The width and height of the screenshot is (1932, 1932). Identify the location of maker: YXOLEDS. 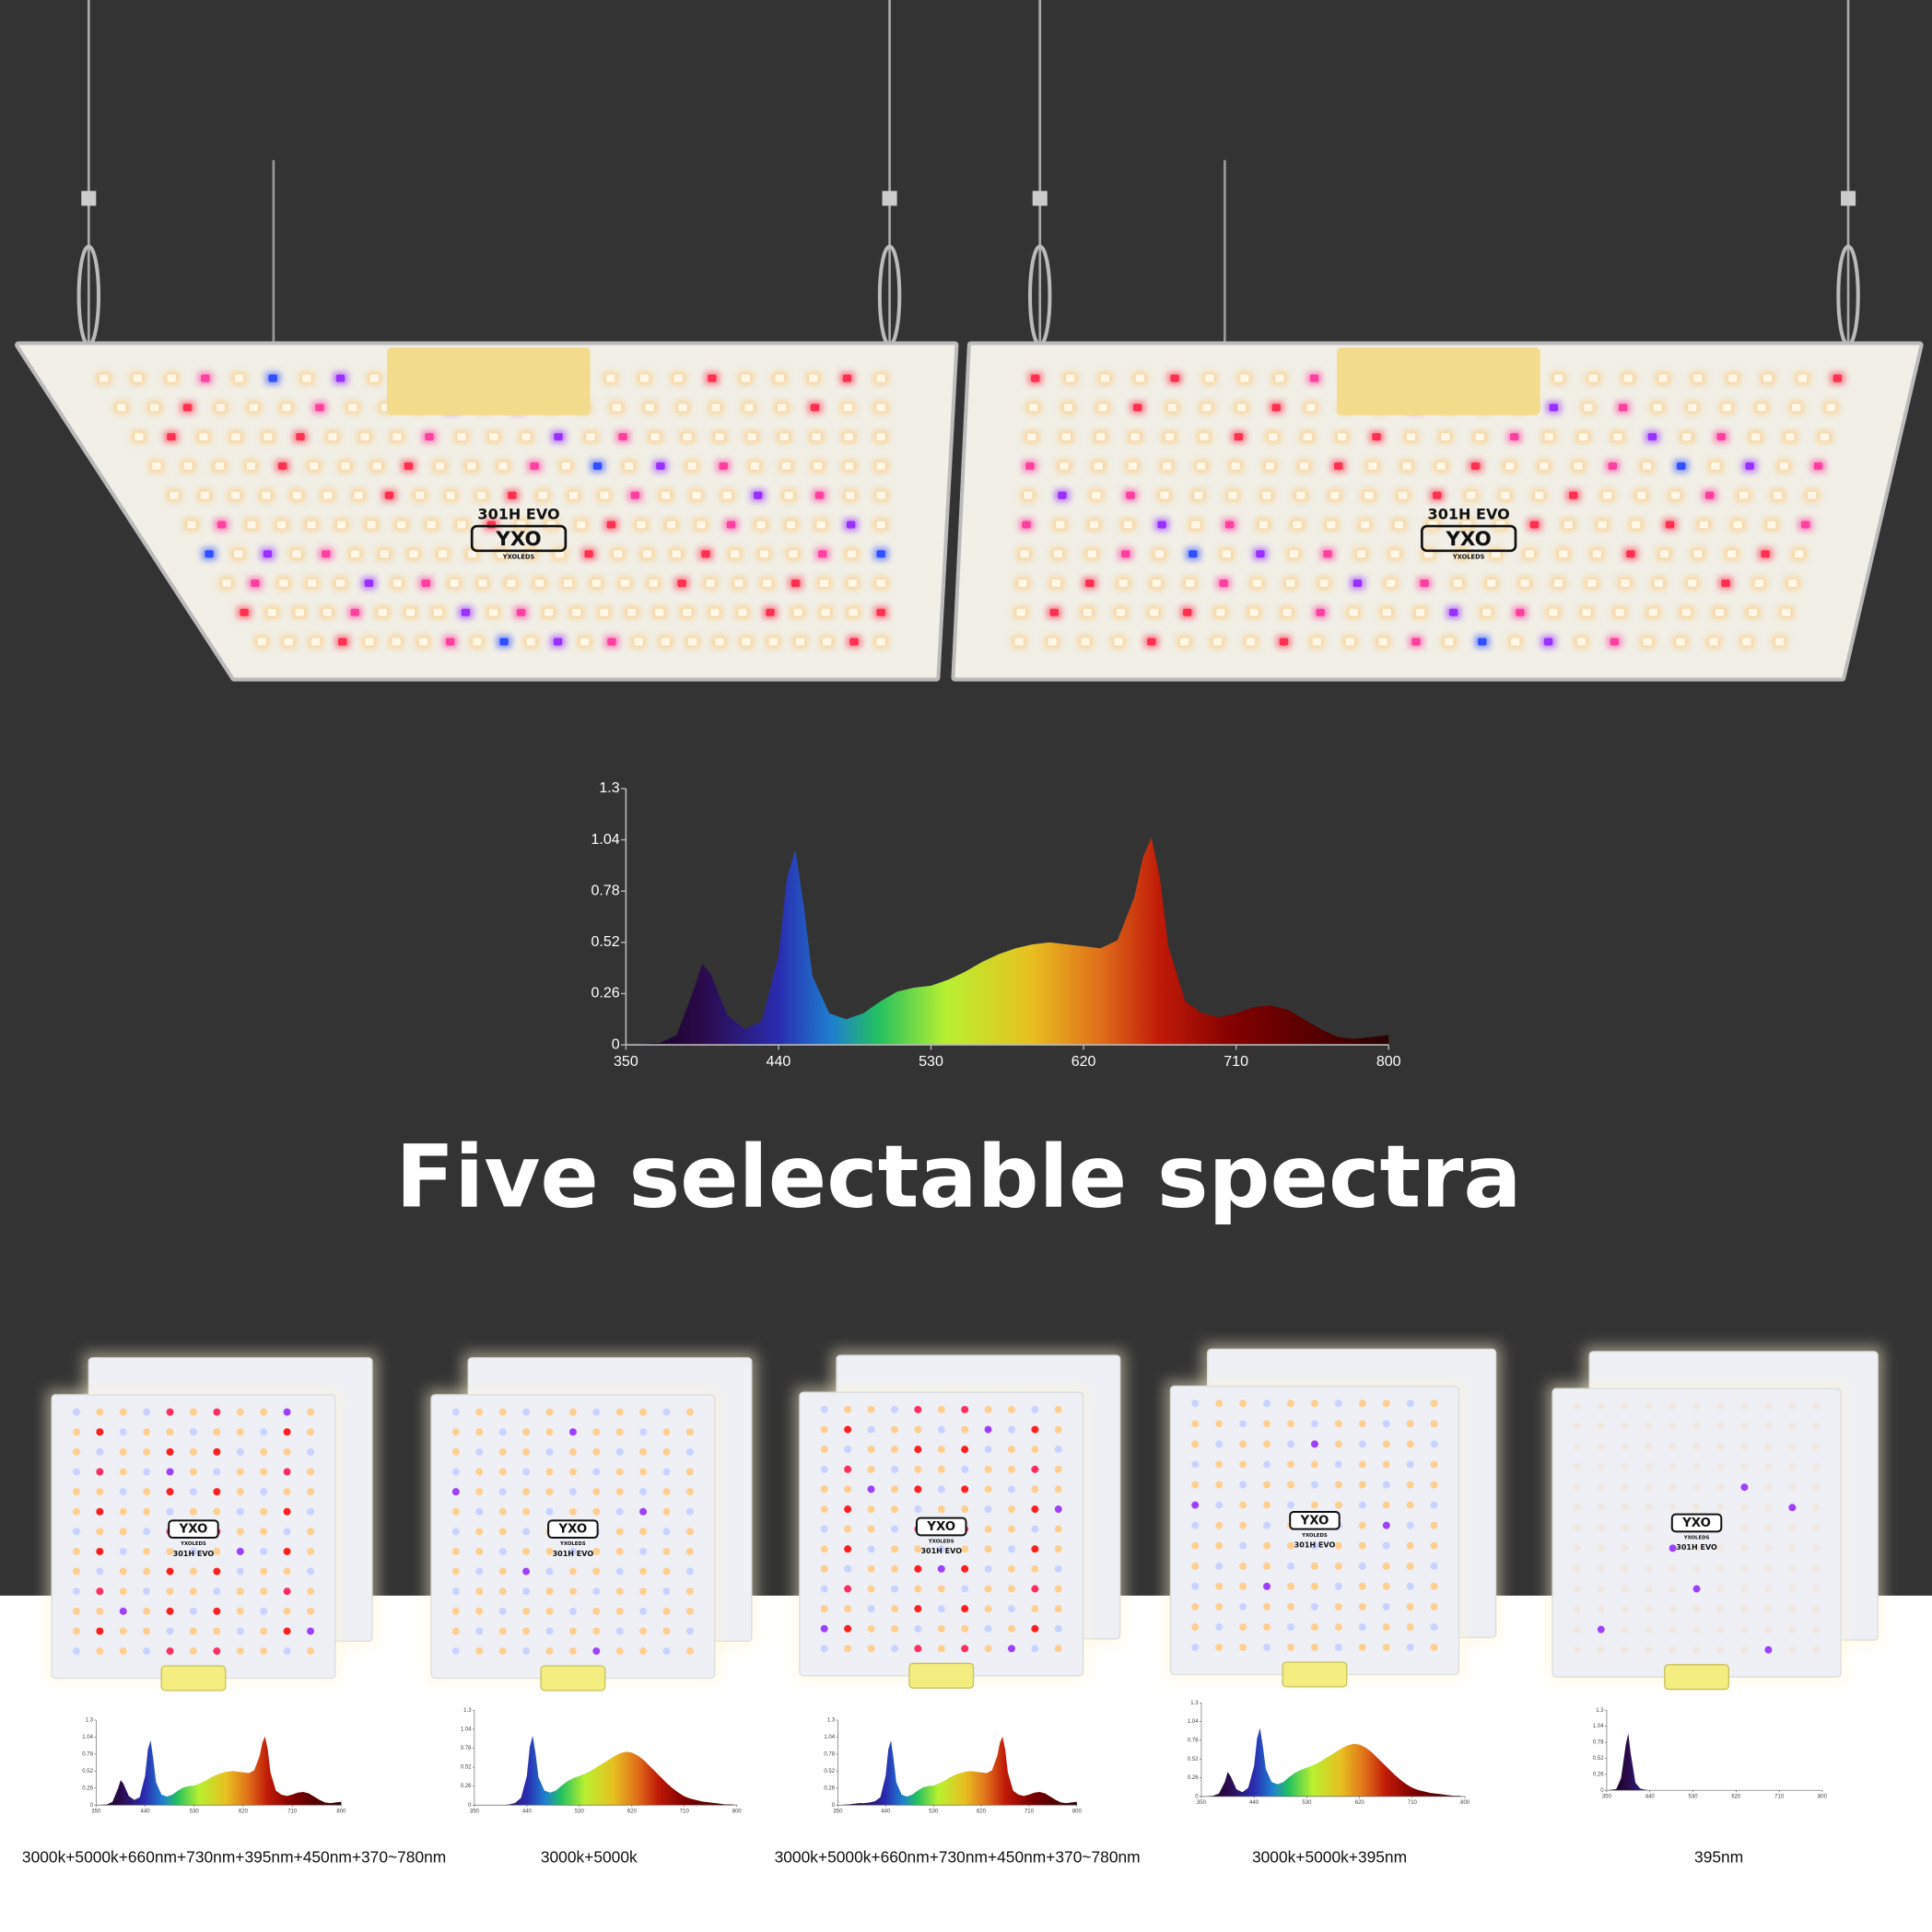
(941, 1542).